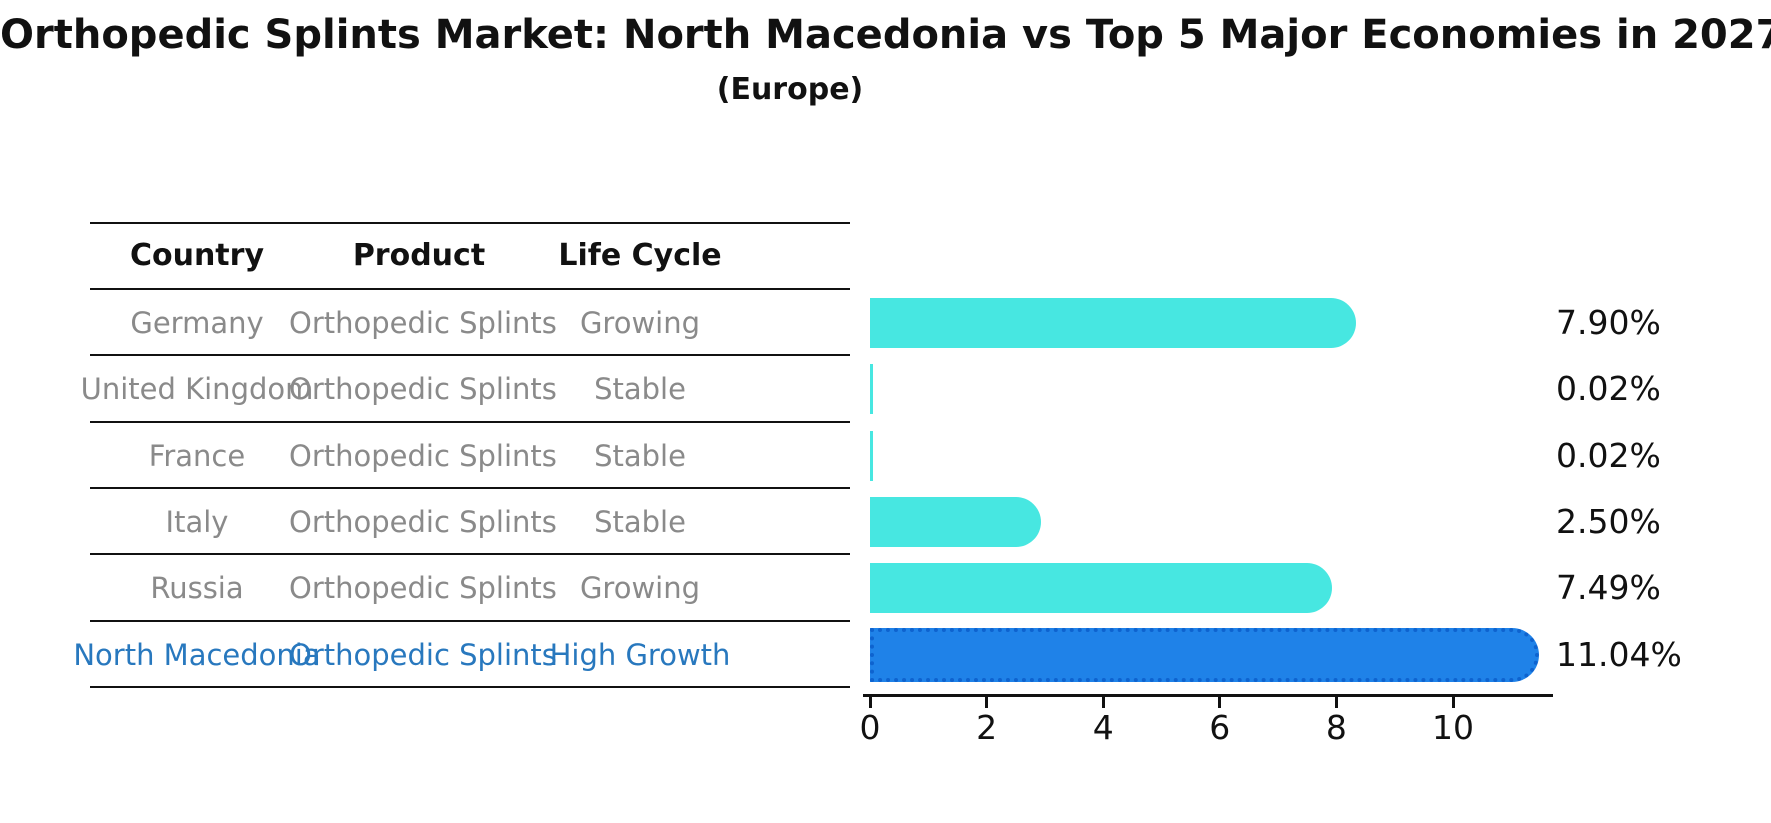 The width and height of the screenshot is (1771, 823). Describe the element at coordinates (1619, 654) in the screenshot. I see `value-label: 11.04%` at that location.